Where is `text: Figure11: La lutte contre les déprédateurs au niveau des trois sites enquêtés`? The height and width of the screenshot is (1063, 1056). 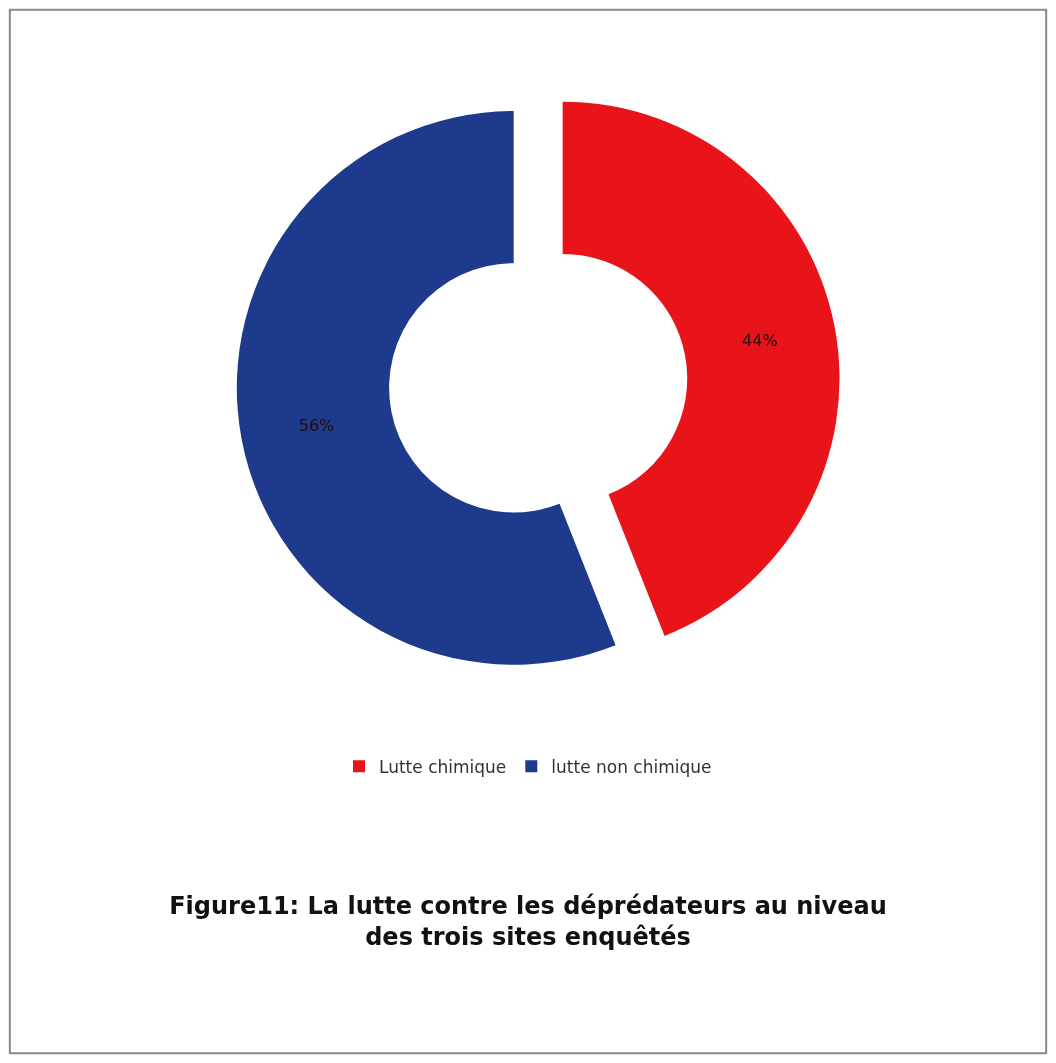
text: Figure11: La lutte contre les déprédateurs au niveau des trois sites enquêtés is located at coordinates (528, 922).